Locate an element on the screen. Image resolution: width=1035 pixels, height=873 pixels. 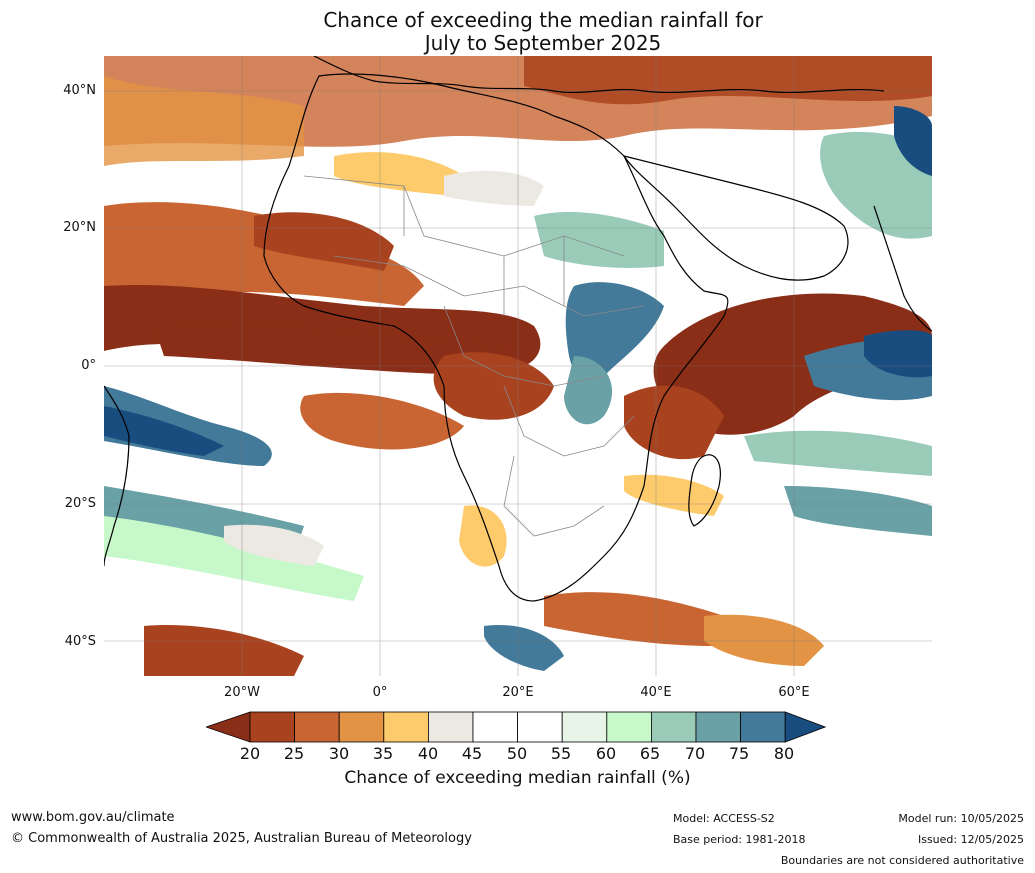
lon-label-20w: 20°W is located at coordinates (242, 692).